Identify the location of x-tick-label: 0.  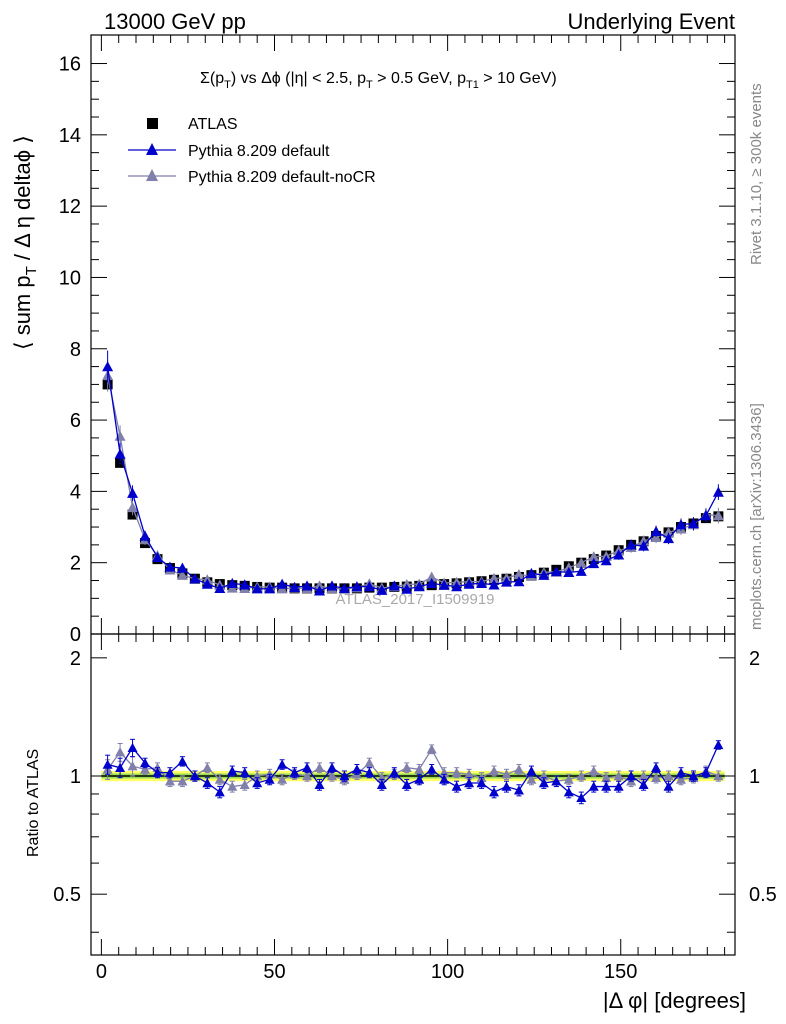
(101, 972).